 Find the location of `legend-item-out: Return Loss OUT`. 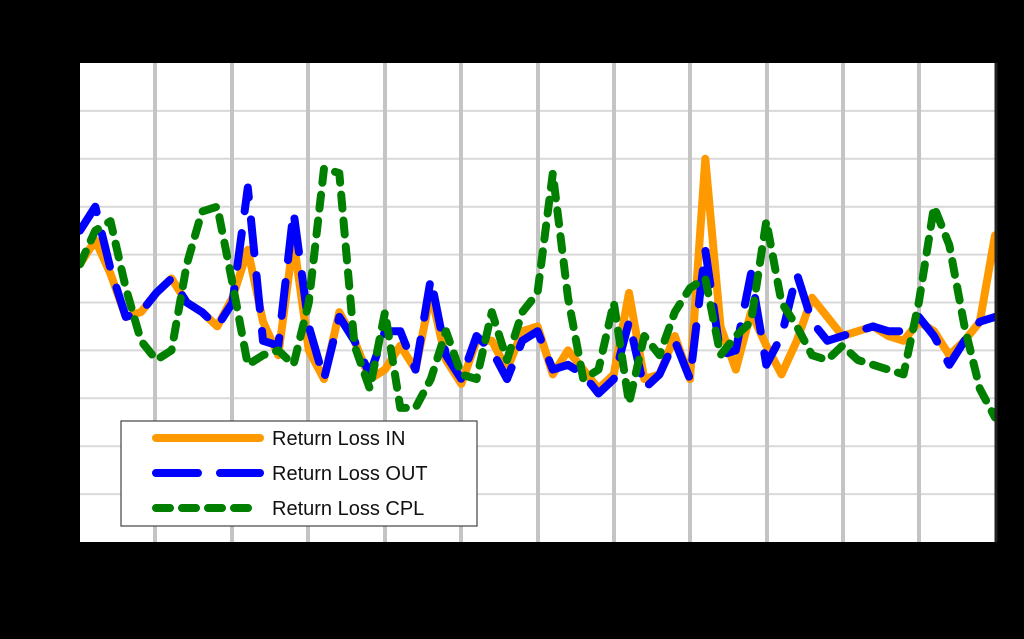

legend-item-out: Return Loss OUT is located at coordinates (290, 474).